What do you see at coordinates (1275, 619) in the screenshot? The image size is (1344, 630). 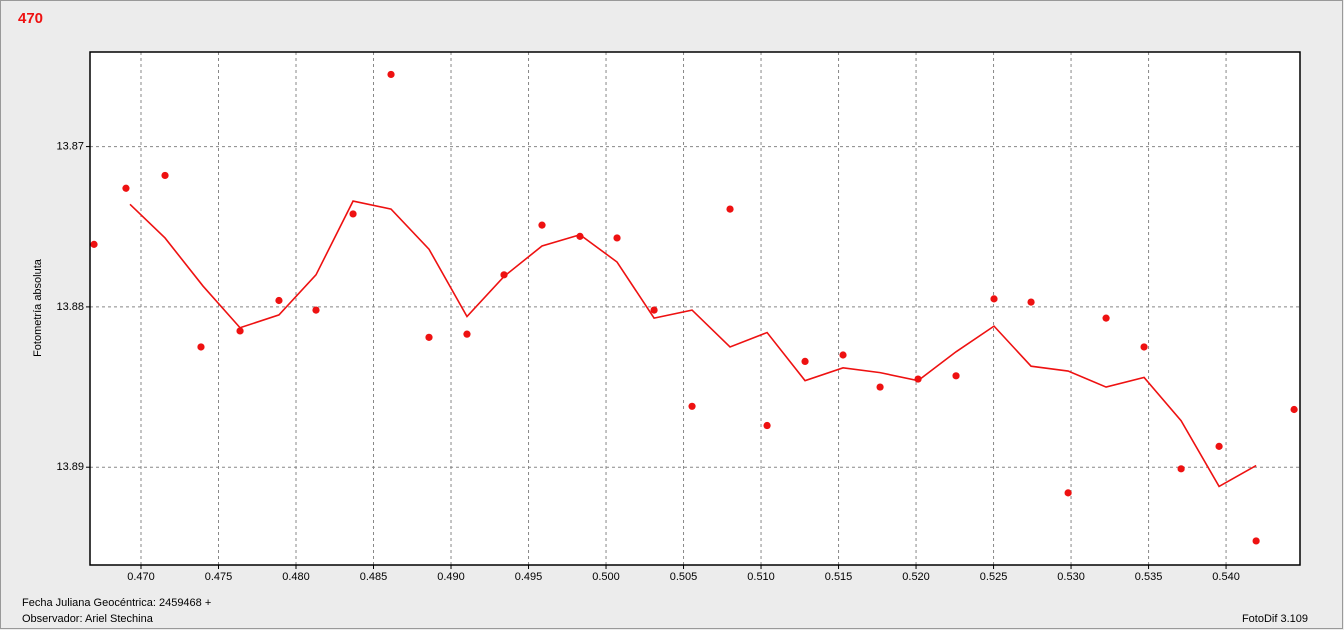 I see `footer-text: FotoDif 3.109` at bounding box center [1275, 619].